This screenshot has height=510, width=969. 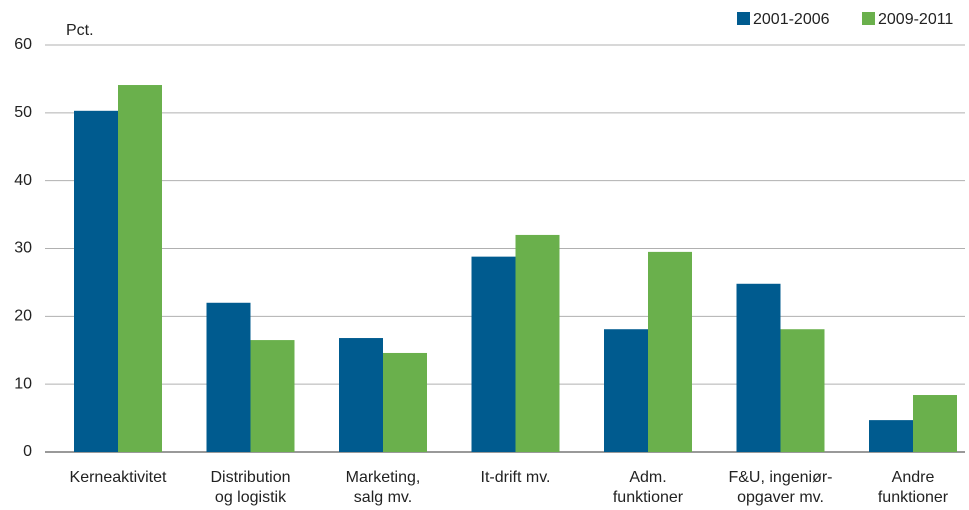 I want to click on x-tick-label: It-drift mv., so click(x=516, y=477).